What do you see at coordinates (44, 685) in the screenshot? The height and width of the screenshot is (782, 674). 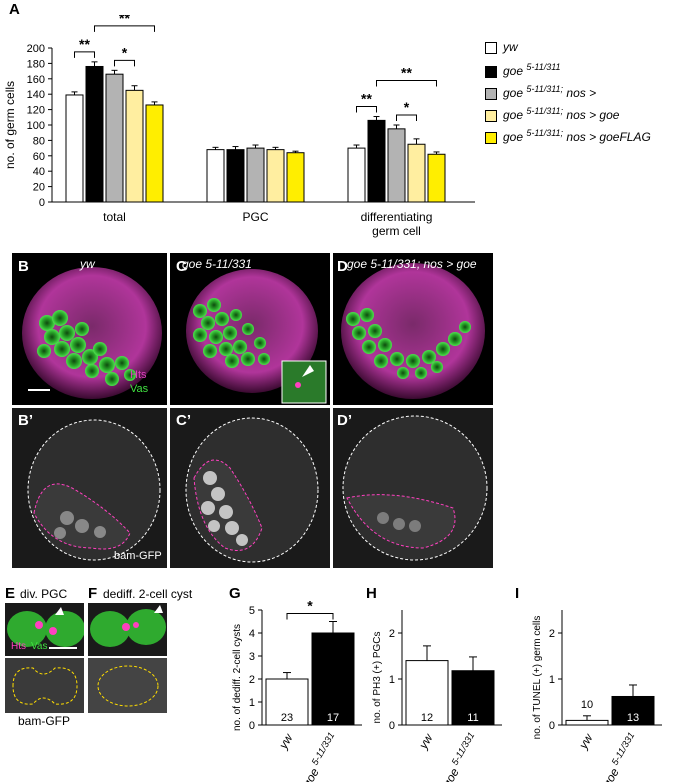 I see `micrograph-e-prime` at bounding box center [44, 685].